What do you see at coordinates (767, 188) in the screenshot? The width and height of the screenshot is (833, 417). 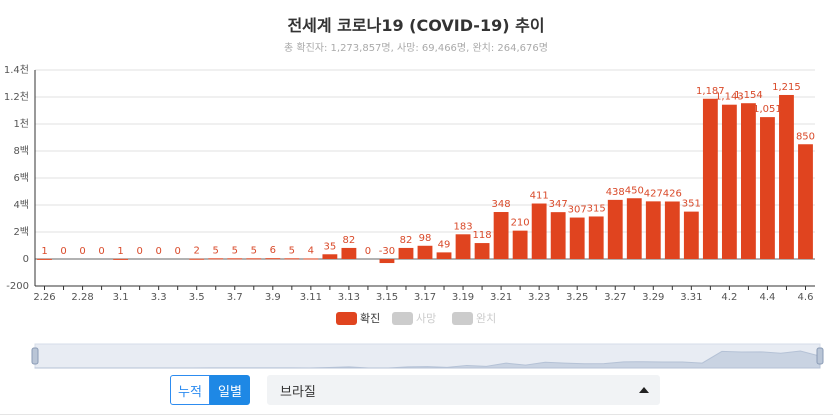 I see `bar-4.4` at bounding box center [767, 188].